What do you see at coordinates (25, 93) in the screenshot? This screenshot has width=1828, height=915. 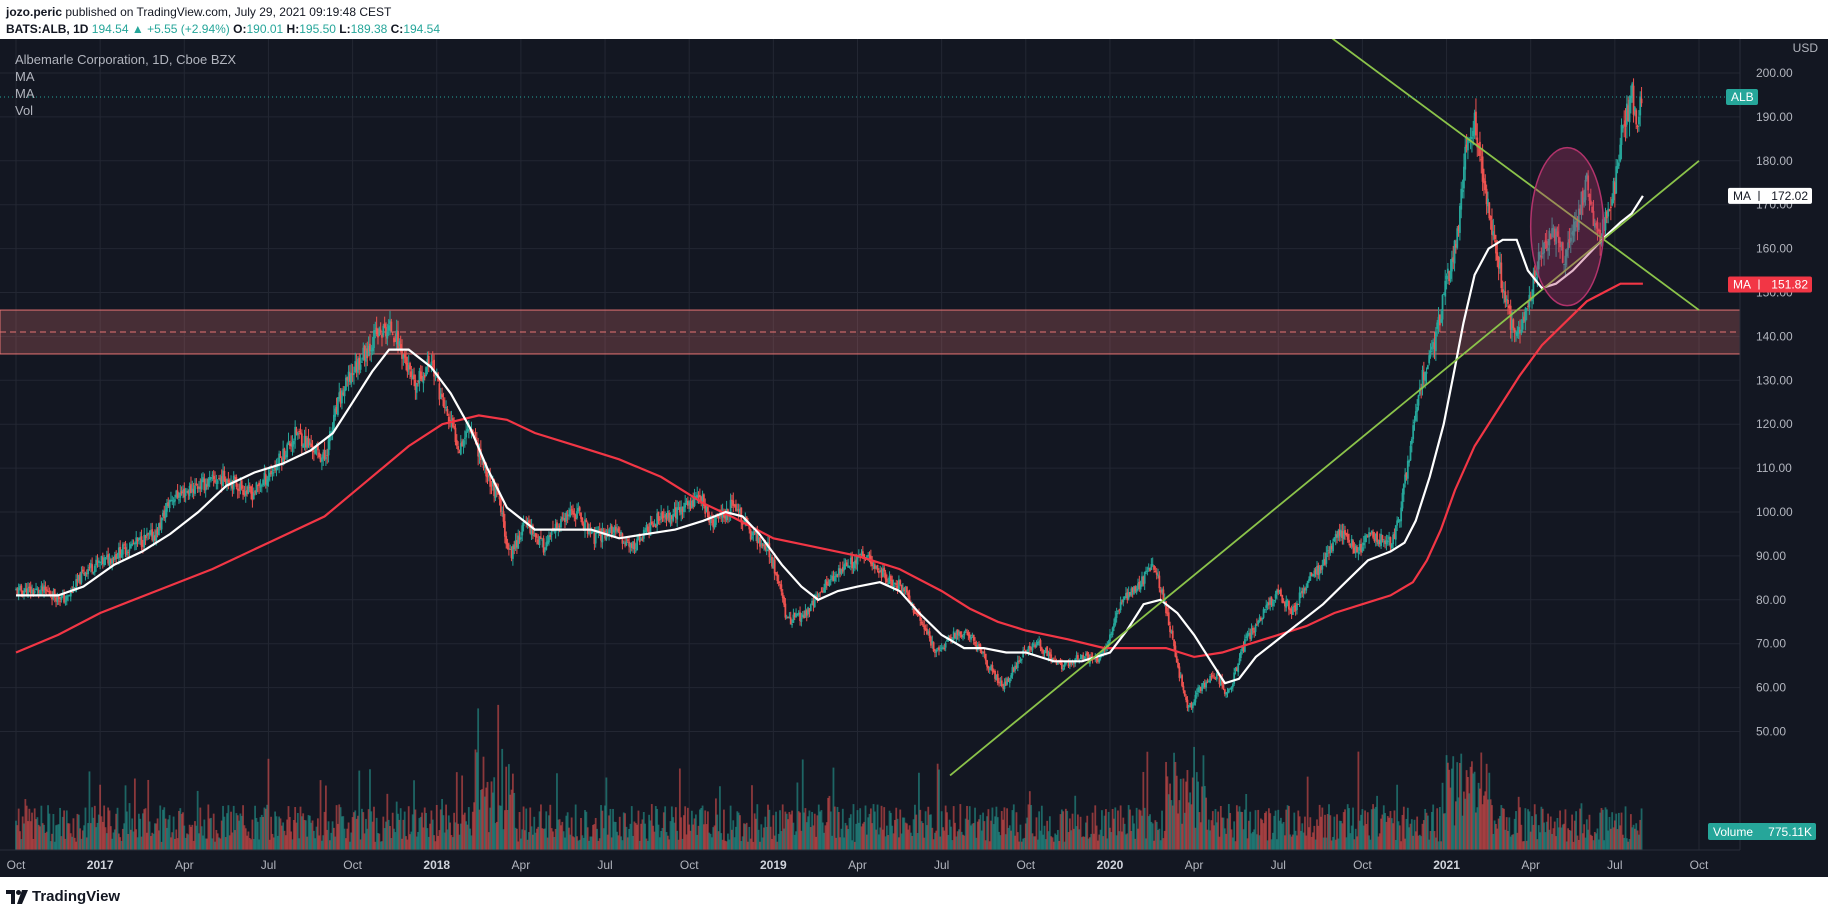 I see `legend-ma-slow: MA` at bounding box center [25, 93].